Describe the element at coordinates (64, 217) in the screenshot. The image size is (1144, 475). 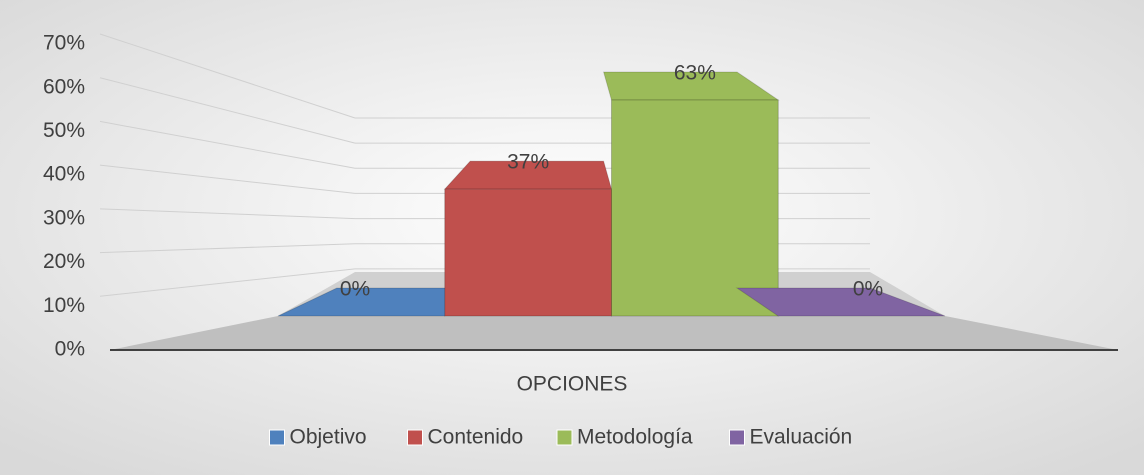
I see `y-tick-label: 30%` at that location.